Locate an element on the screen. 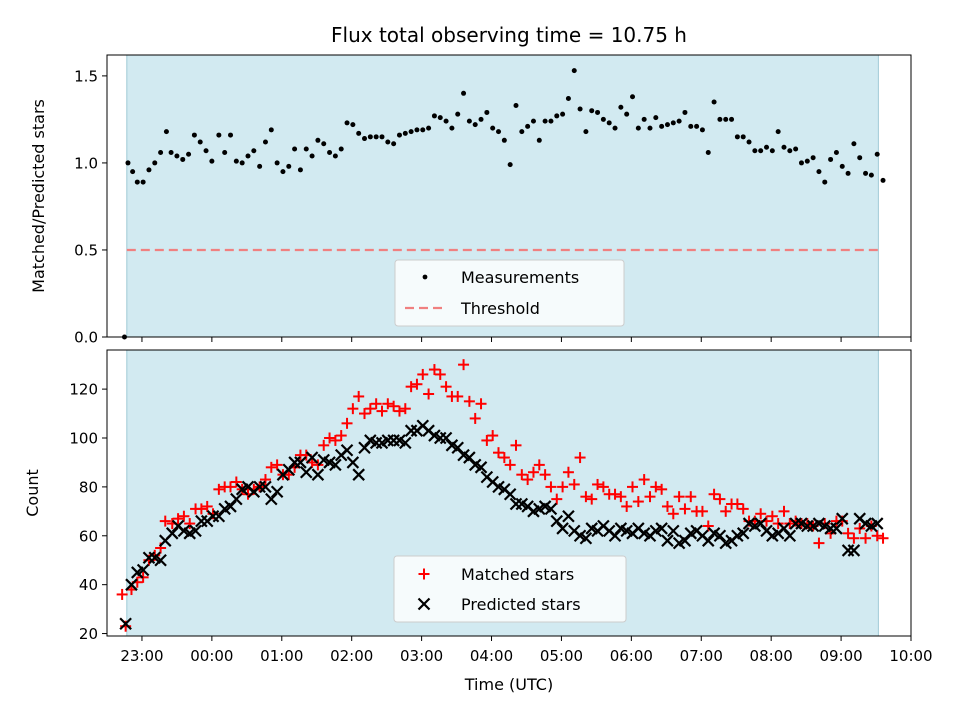 This screenshot has height=720, width=960. y-tick-label: 120 is located at coordinates (83, 390).